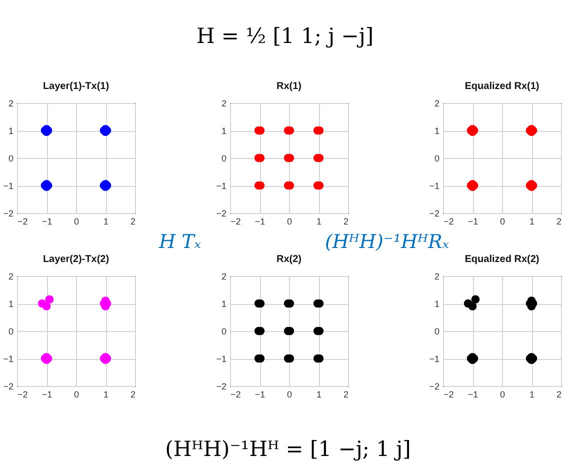 The height and width of the screenshot is (475, 570). I want to click on text: (HᴴH)⁻¹HᴴRₓ, so click(387, 242).